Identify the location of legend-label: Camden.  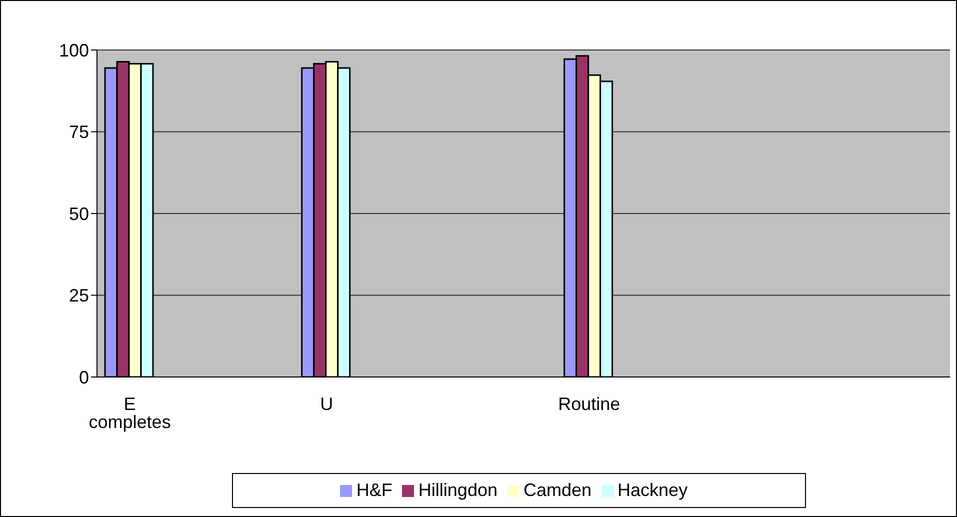
(557, 490).